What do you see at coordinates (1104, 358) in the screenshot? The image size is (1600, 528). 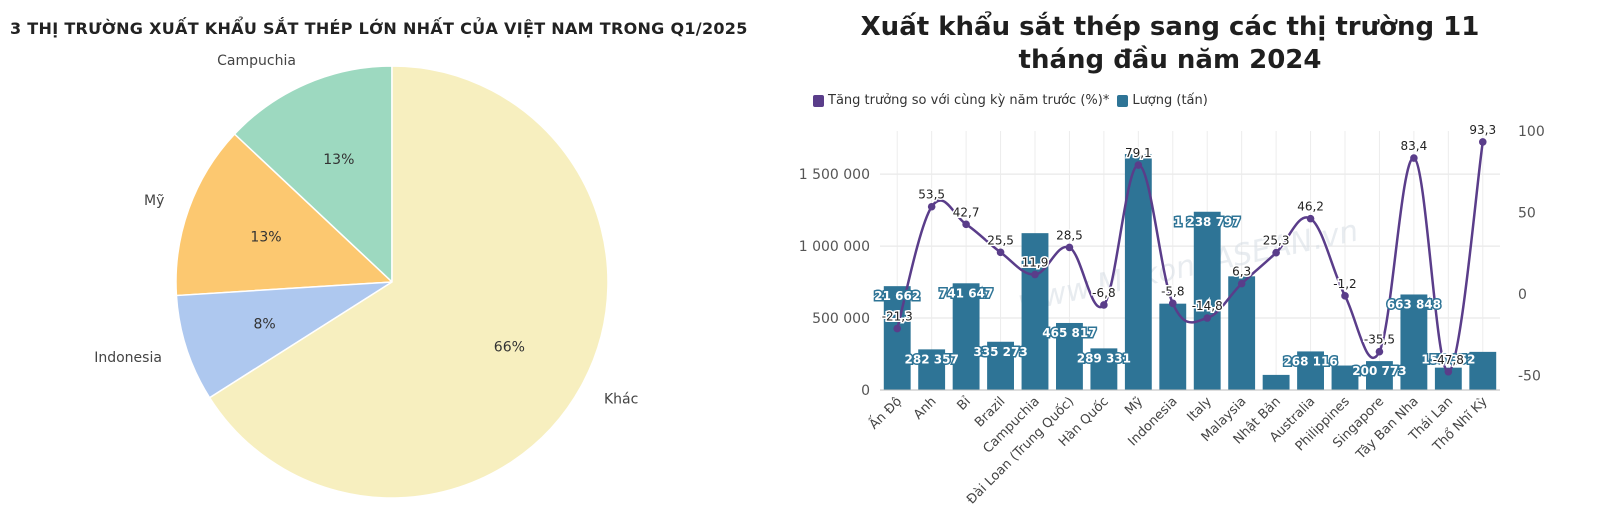 I see `bar-value-label-han-quoc: 289 331` at bounding box center [1104, 358].